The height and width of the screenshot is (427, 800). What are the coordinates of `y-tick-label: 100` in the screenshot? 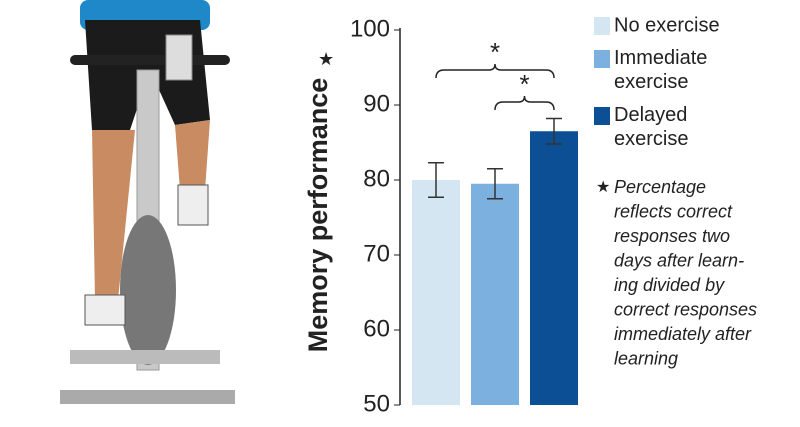 It's located at (370, 28).